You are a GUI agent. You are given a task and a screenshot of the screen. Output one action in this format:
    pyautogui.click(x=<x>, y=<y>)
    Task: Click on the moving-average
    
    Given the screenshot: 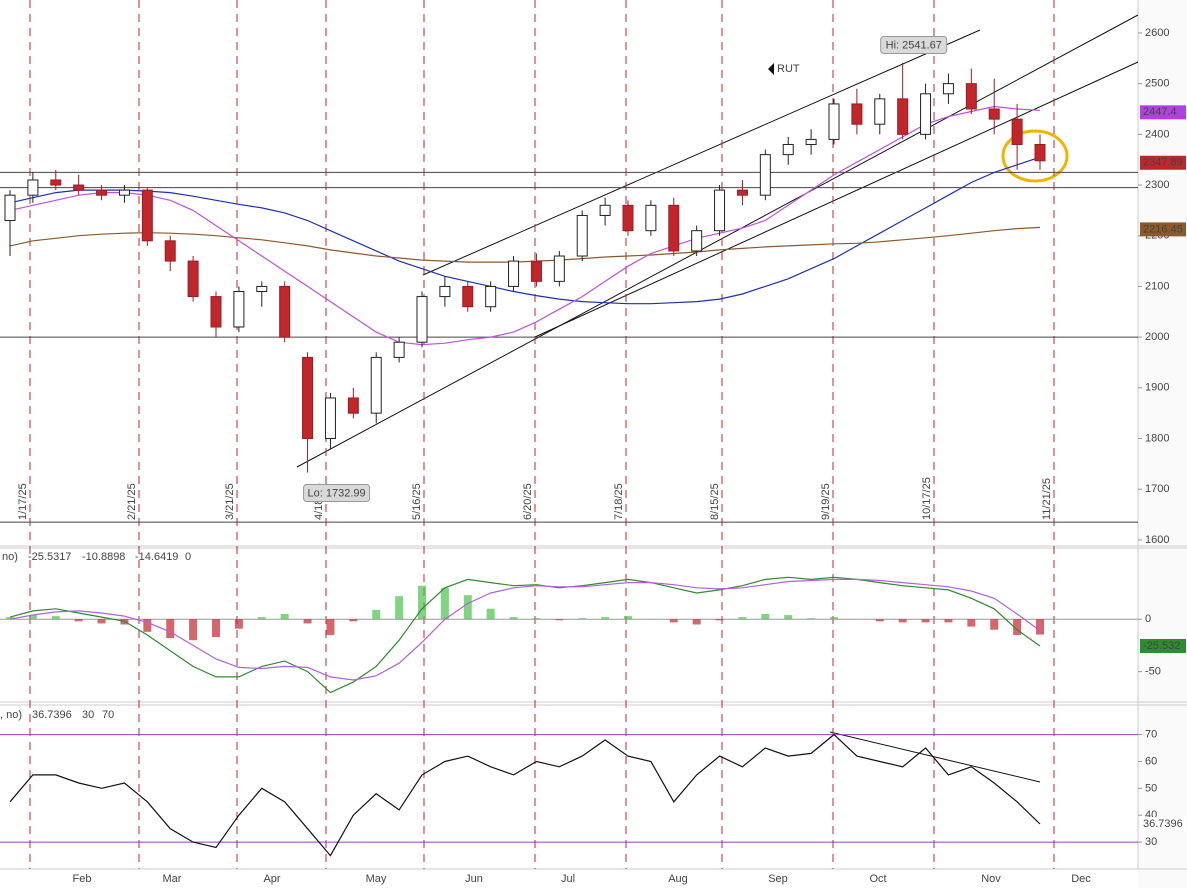 What is the action you would take?
    pyautogui.click(x=525, y=230)
    